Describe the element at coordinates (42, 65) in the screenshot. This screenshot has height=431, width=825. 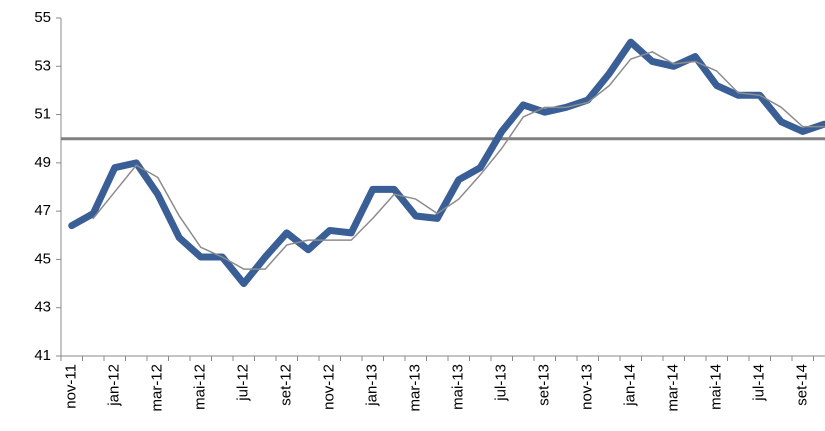
I see `y-tick-label: 53` at that location.